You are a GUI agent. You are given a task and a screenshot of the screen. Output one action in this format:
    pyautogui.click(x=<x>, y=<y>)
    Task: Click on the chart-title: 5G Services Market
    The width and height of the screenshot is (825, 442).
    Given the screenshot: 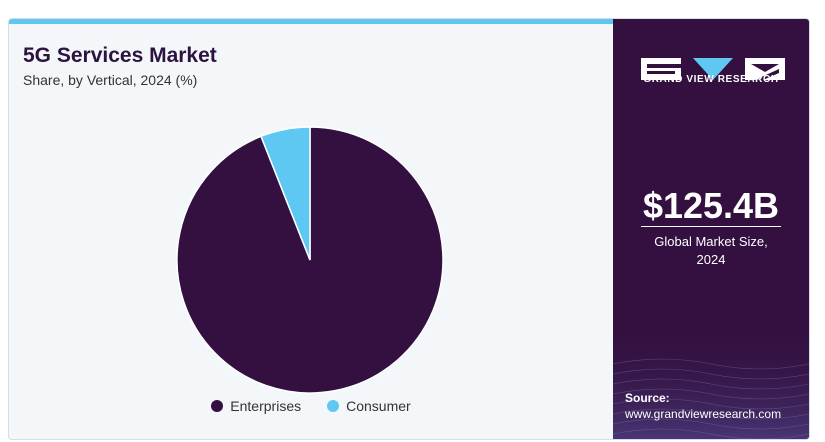 What is the action you would take?
    pyautogui.click(x=120, y=55)
    